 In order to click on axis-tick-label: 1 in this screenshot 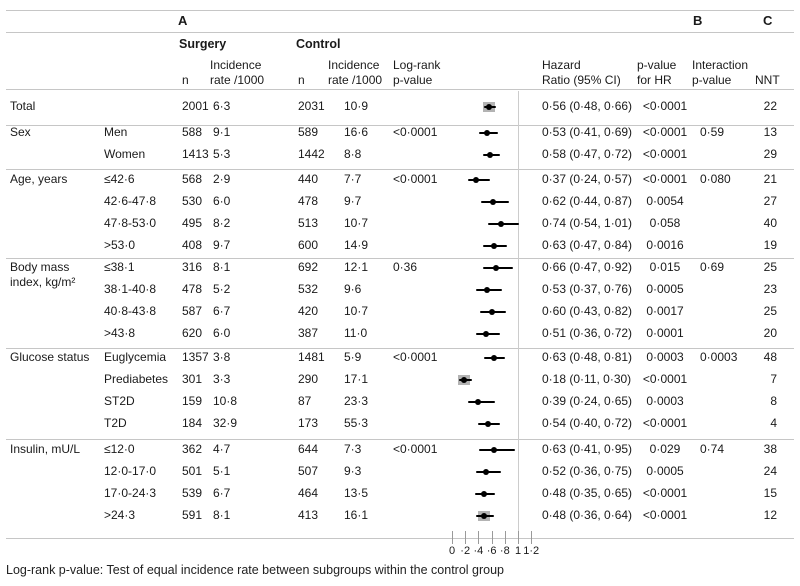, I will do `click(518, 551)`.